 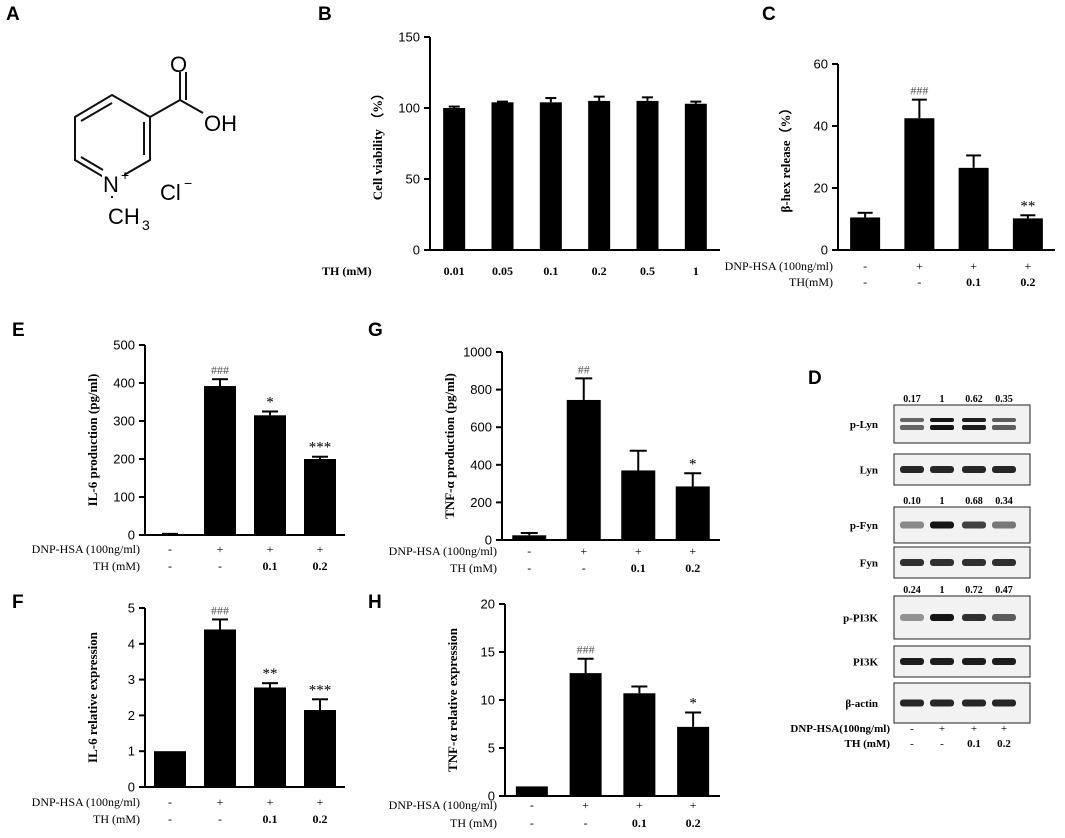 What do you see at coordinates (840, 729) in the screenshot?
I see `treatment-label: DNP-HSA(100ng/ml)` at bounding box center [840, 729].